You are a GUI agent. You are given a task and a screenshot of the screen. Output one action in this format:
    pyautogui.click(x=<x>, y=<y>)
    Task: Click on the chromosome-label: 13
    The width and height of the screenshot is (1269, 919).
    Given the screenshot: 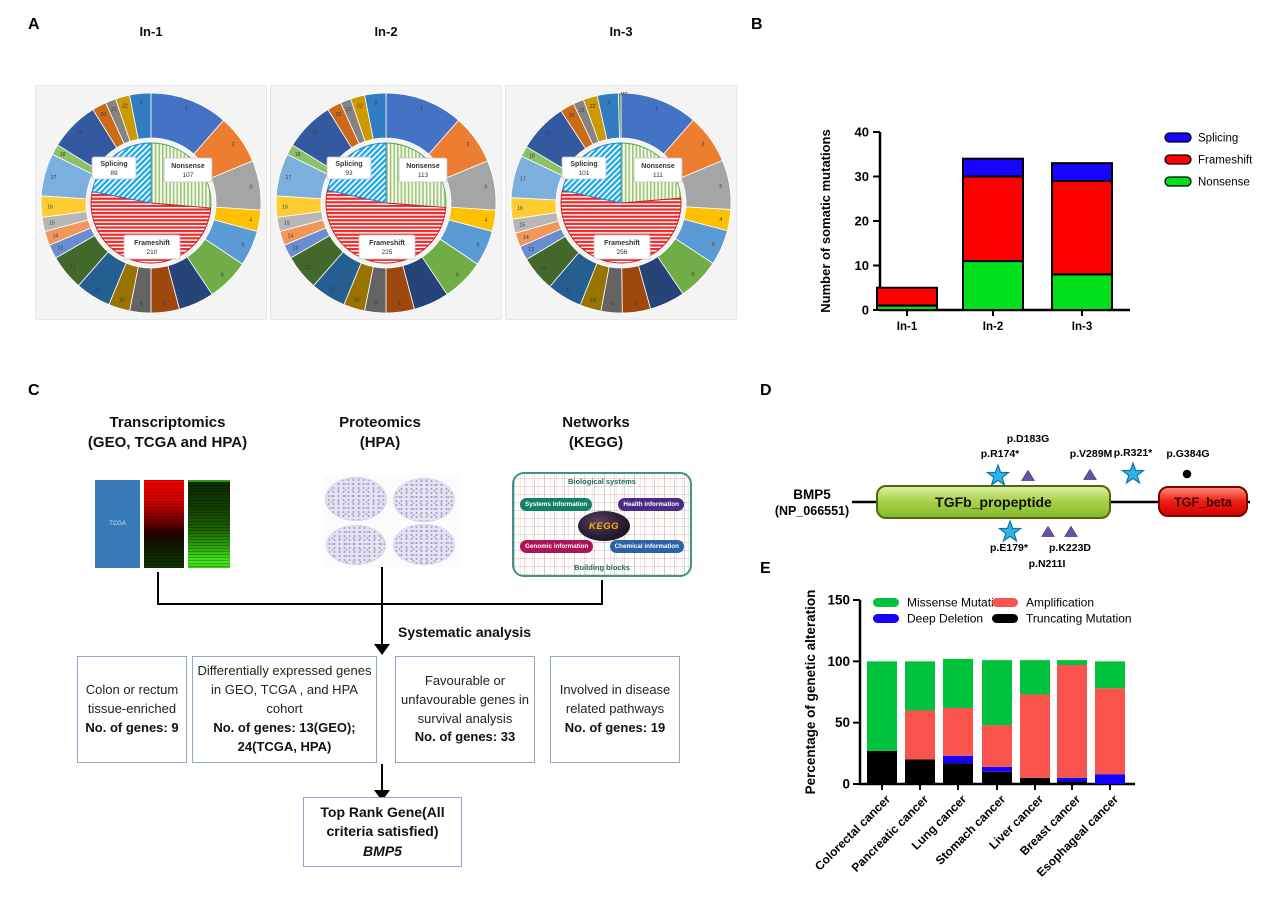 What is the action you would take?
    pyautogui.click(x=61, y=249)
    